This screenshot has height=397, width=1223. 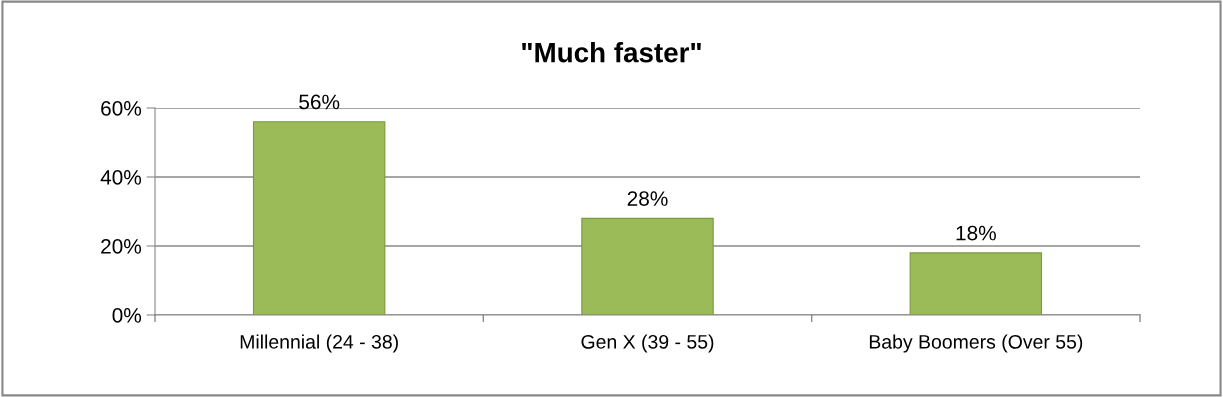 I want to click on chart-title: "Much faster", so click(x=611, y=52).